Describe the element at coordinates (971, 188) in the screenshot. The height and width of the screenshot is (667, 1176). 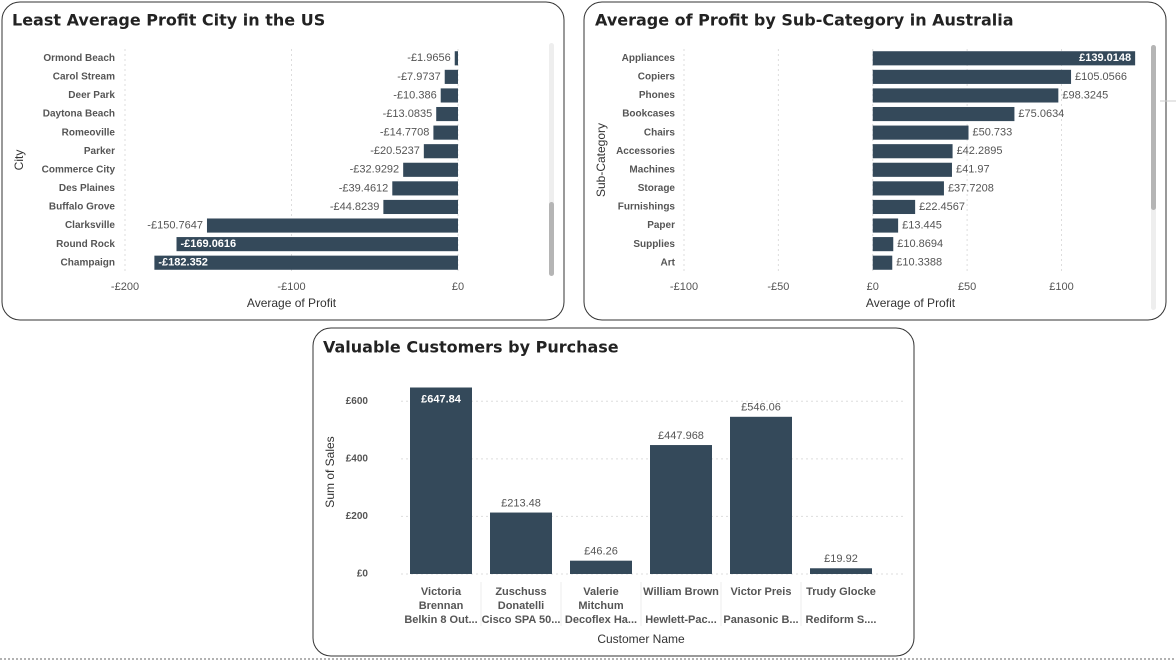
I see `data-label: £37.7208` at that location.